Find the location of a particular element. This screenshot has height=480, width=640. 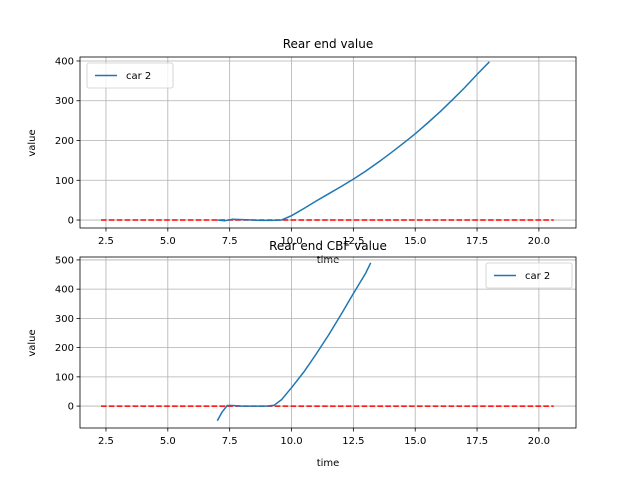

plot-title: Rear end value is located at coordinates (328, 44).